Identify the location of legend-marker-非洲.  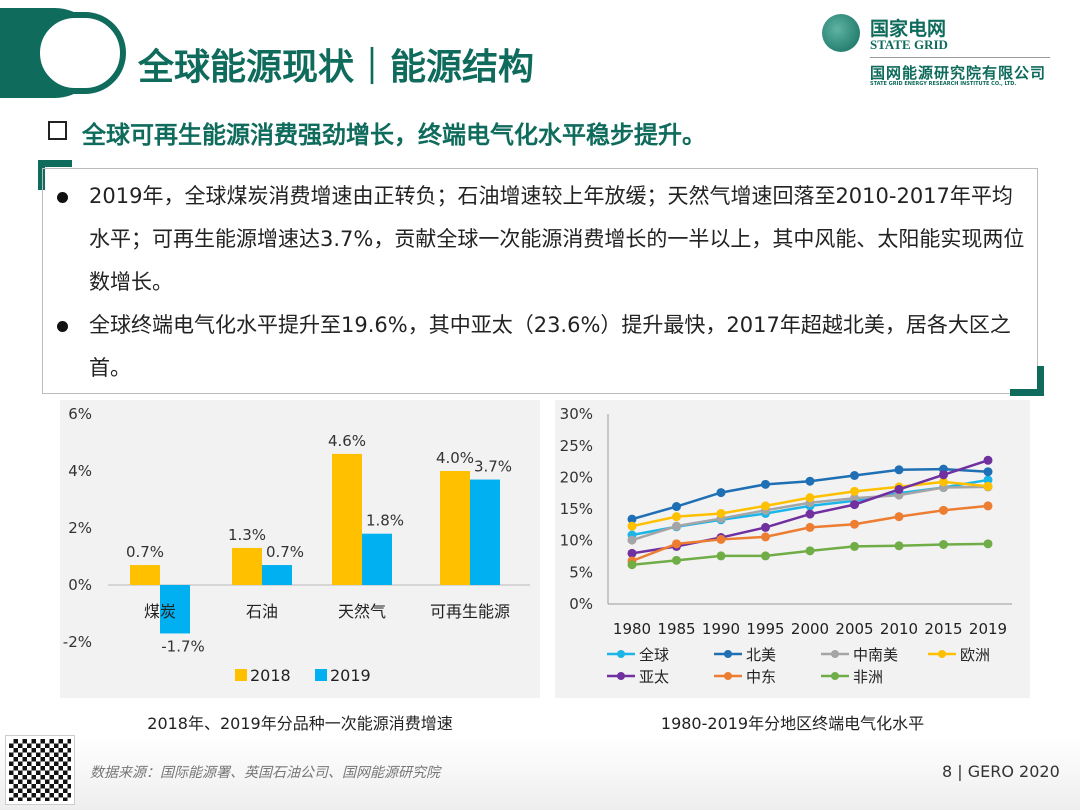
(835, 676).